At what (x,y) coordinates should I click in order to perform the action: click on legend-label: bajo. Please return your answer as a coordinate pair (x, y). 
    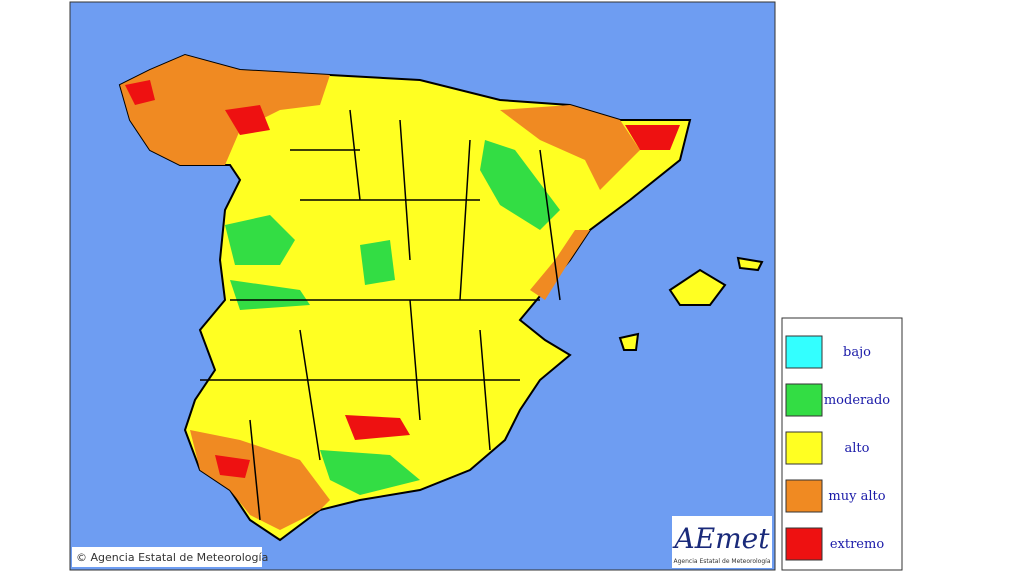
    Looking at the image, I should click on (857, 352).